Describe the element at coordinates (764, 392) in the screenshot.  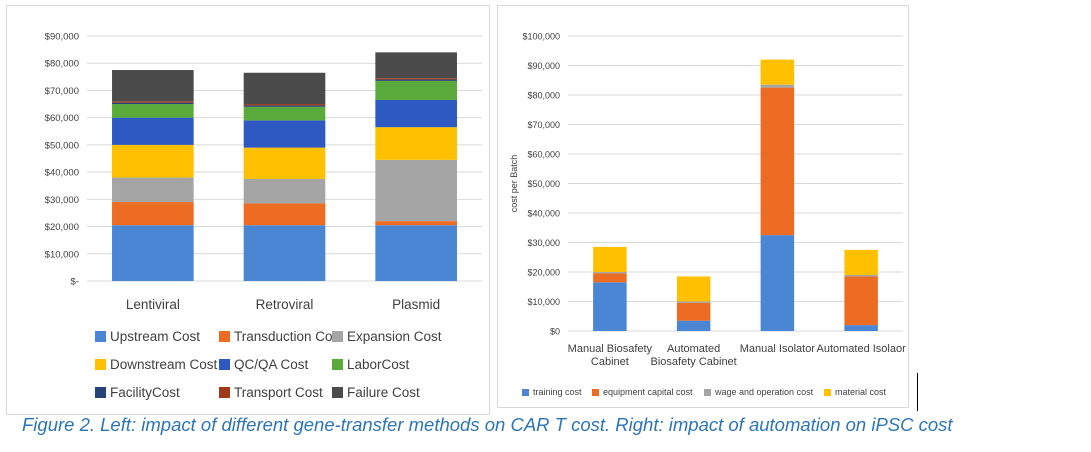
I see `right-legend-label-wage-and-operation-cost: wage and operation cost` at that location.